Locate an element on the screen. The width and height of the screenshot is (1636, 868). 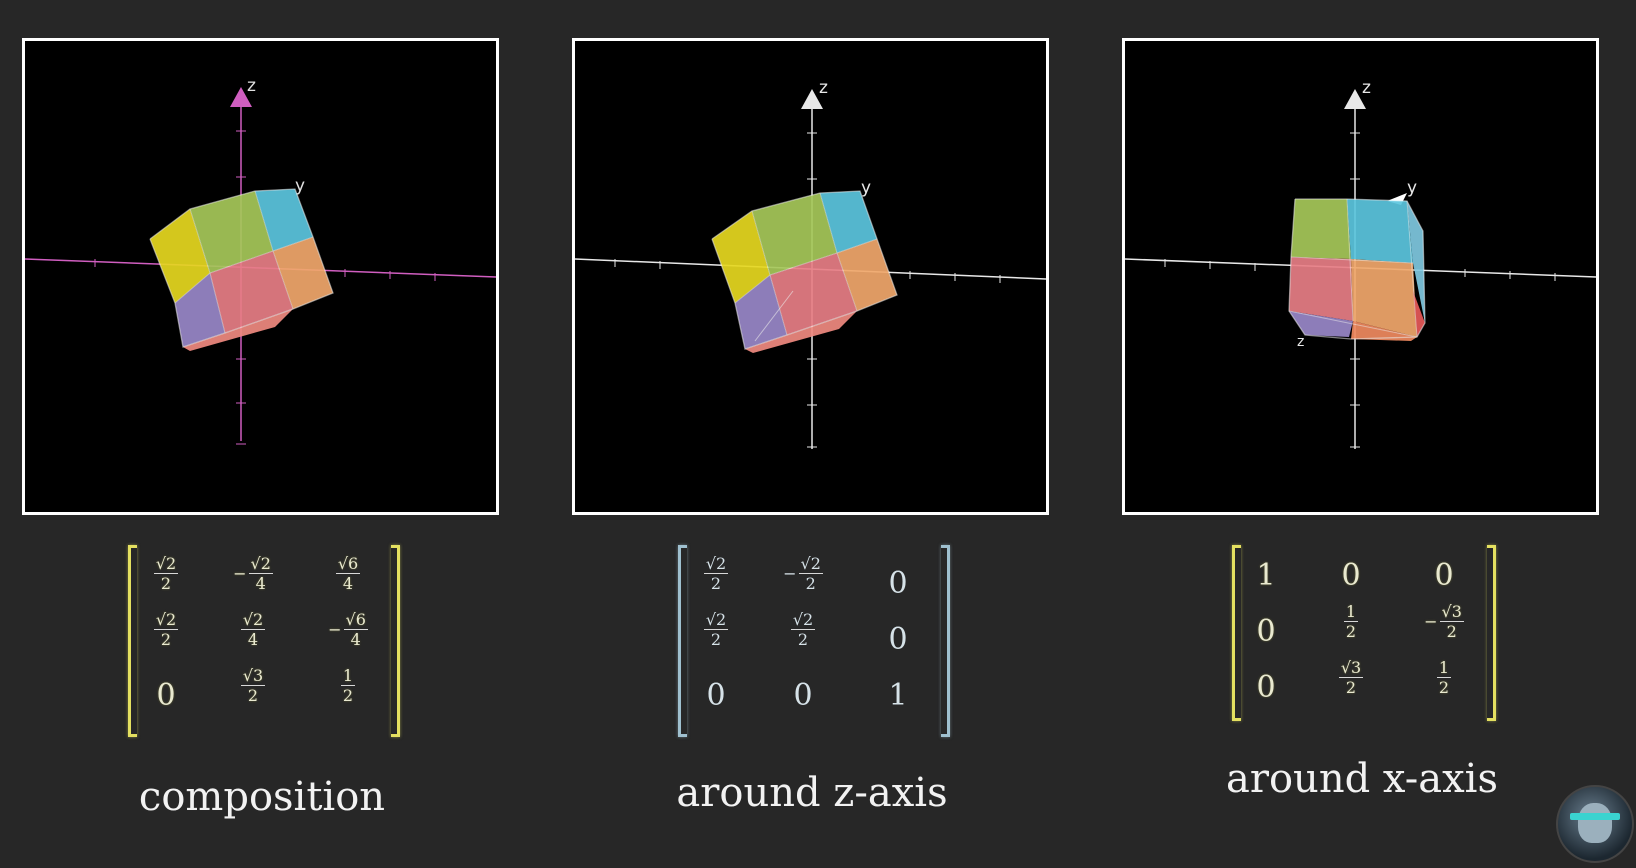
caption-around-z-axis: around z-axis is located at coordinates (812, 793).